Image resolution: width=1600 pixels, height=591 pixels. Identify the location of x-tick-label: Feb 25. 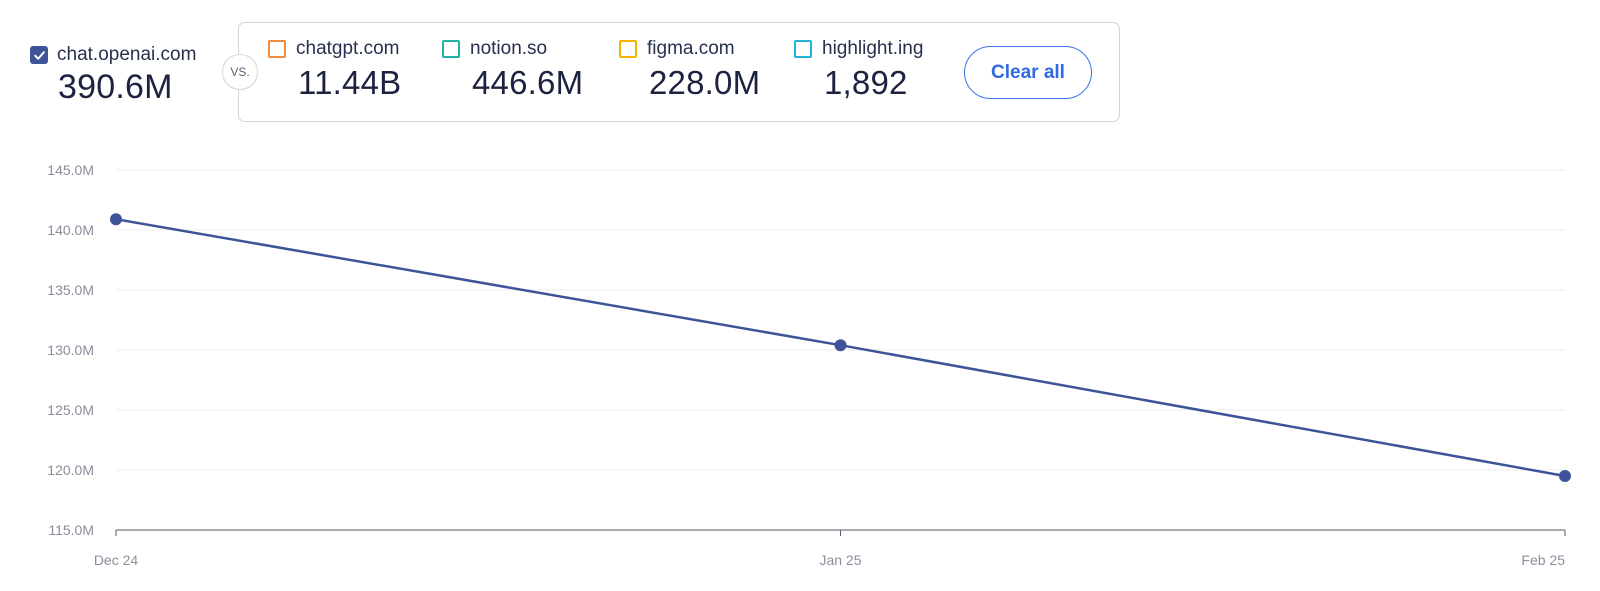
(1543, 560).